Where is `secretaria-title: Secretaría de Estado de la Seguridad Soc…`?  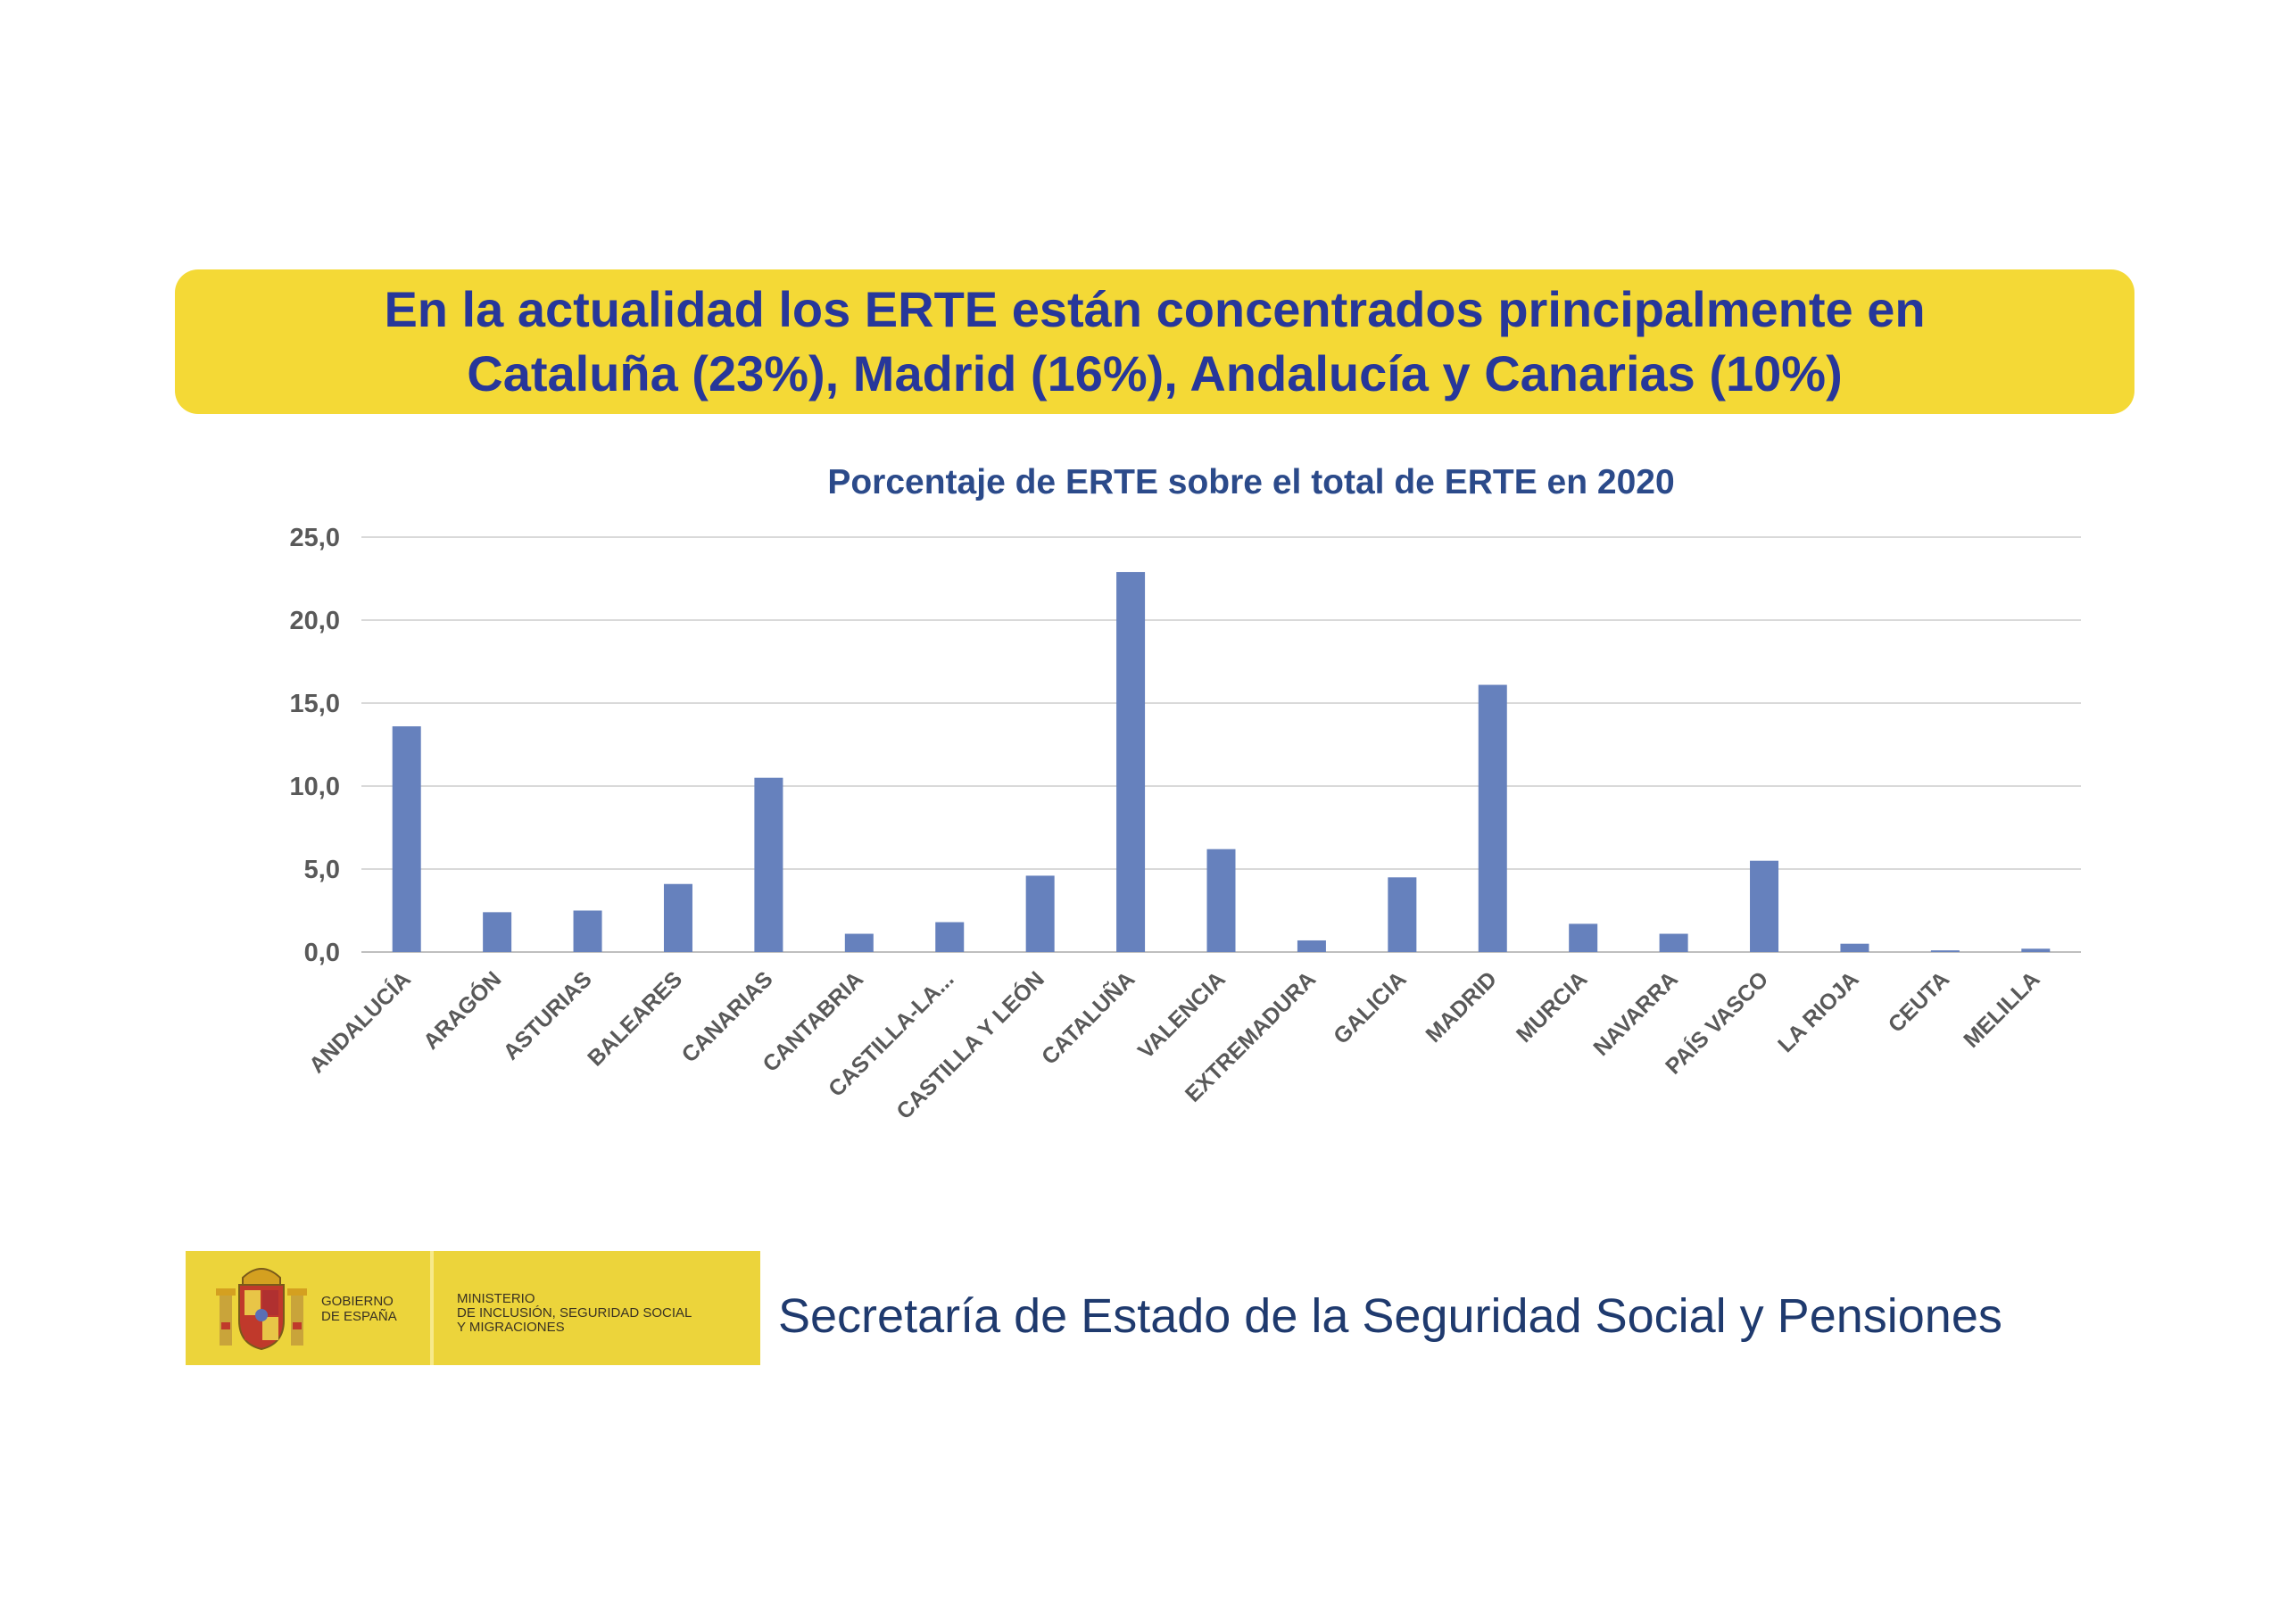
secretaria-title: Secretaría de Estado de la Seguridad Soc… is located at coordinates (1390, 1316).